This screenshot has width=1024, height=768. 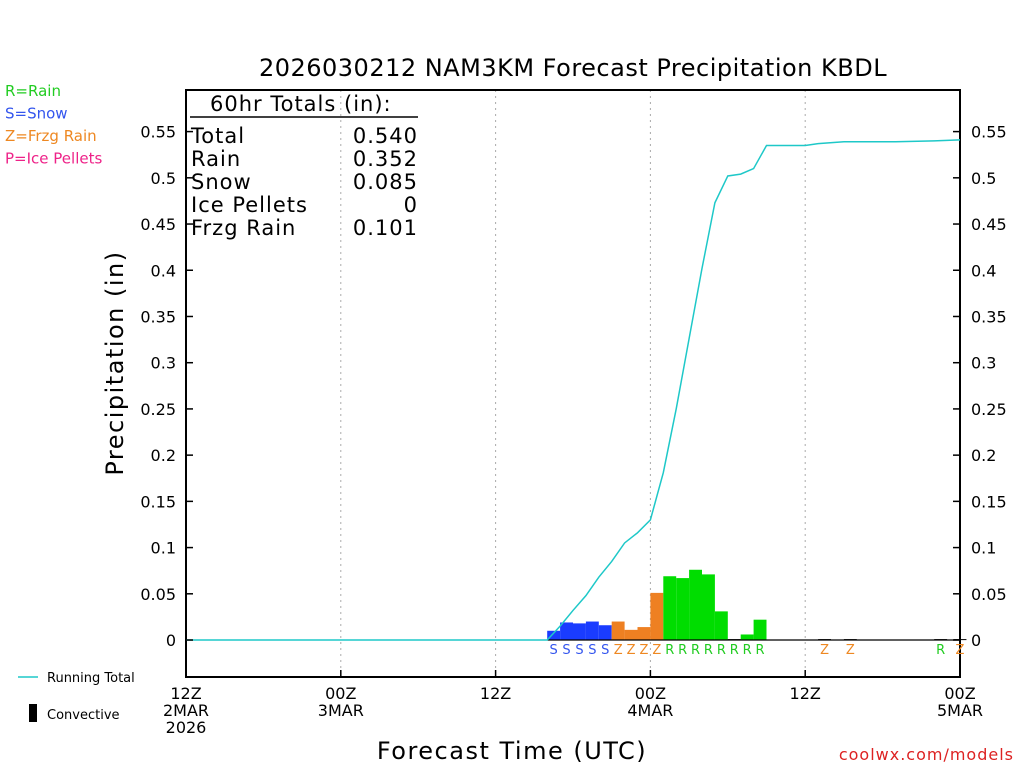 What do you see at coordinates (163, 363) in the screenshot?
I see `ytick-left-label-6: 0.3` at bounding box center [163, 363].